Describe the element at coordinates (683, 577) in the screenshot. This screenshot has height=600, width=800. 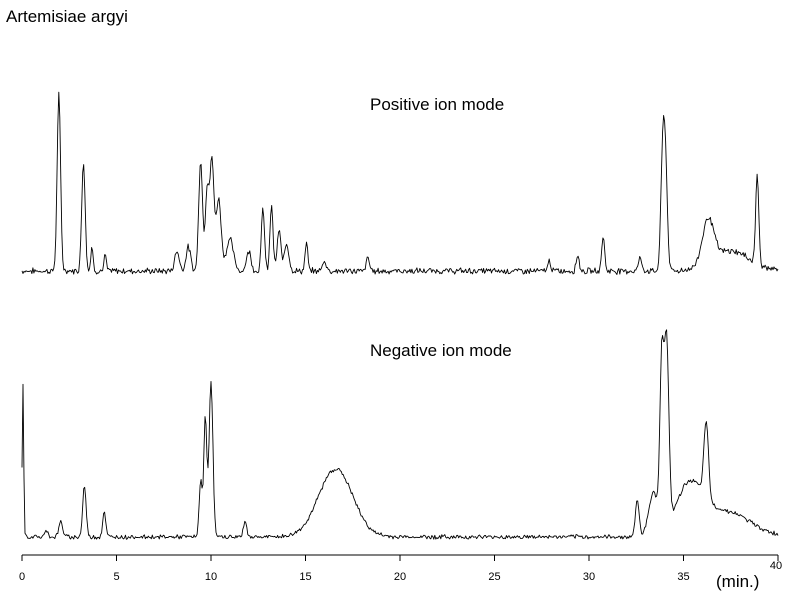
I see `x-tick-label: 35` at that location.